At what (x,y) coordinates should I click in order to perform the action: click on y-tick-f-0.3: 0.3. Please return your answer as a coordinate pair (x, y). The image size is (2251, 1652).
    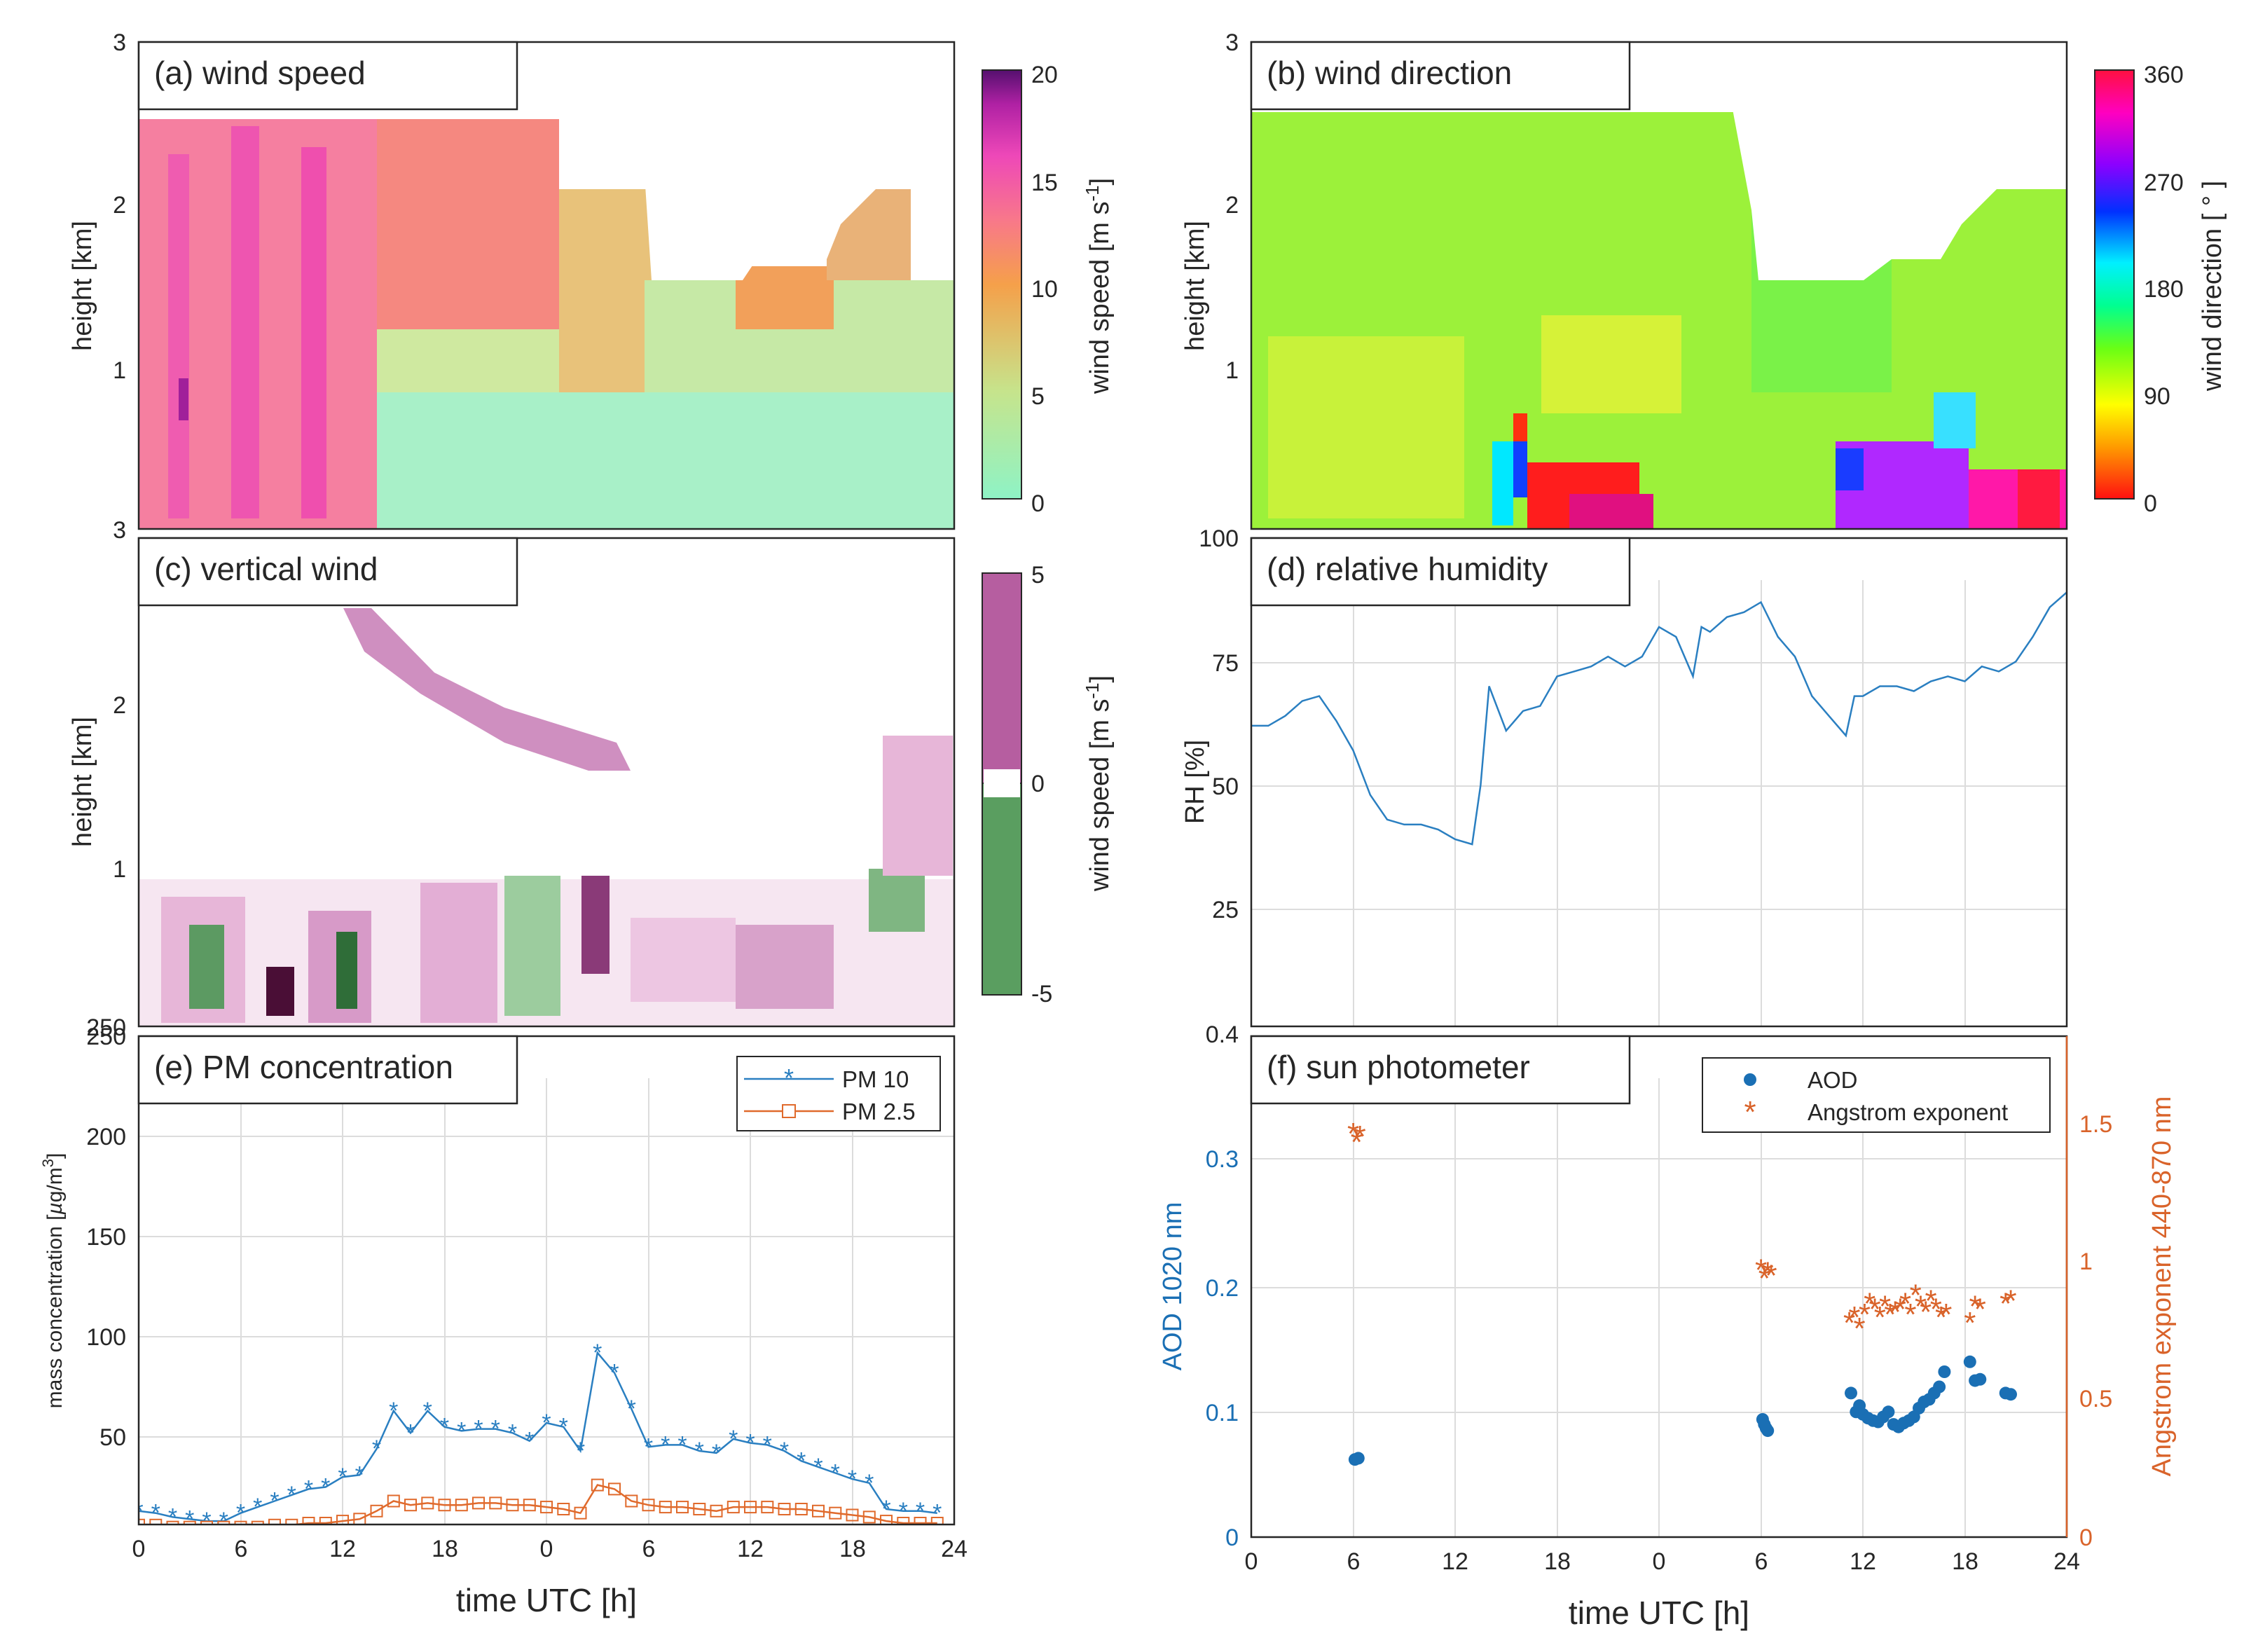
    Looking at the image, I should click on (1222, 1159).